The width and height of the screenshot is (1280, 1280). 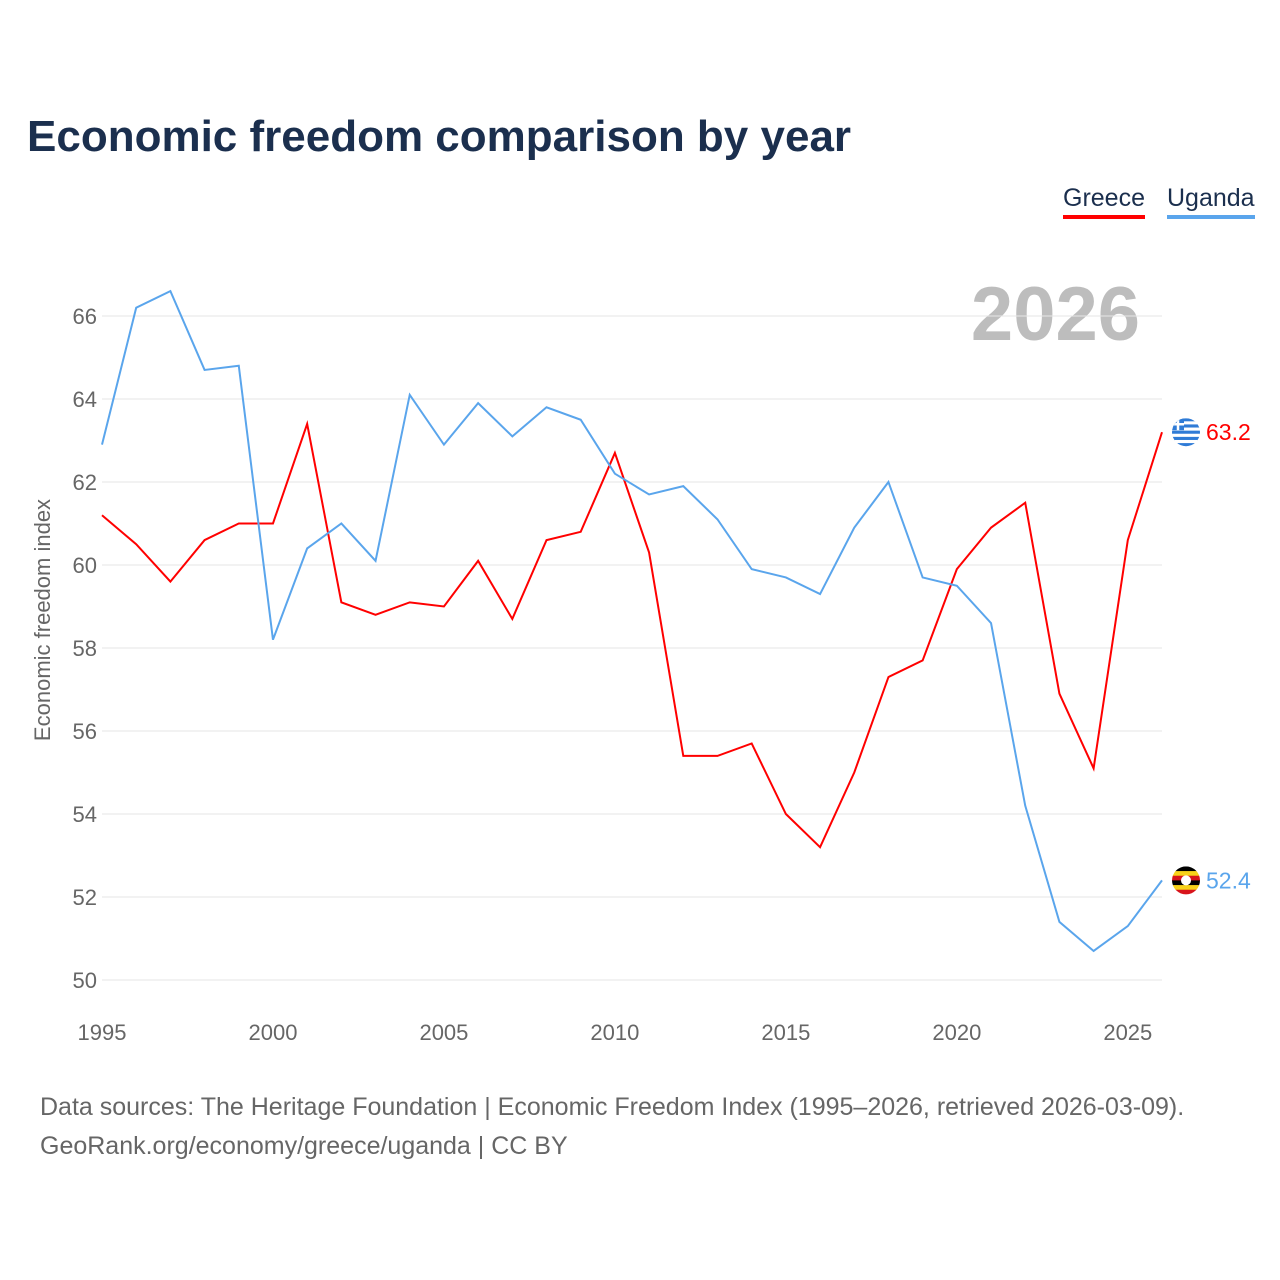 I want to click on y-tick-label: 54, so click(x=85, y=814).